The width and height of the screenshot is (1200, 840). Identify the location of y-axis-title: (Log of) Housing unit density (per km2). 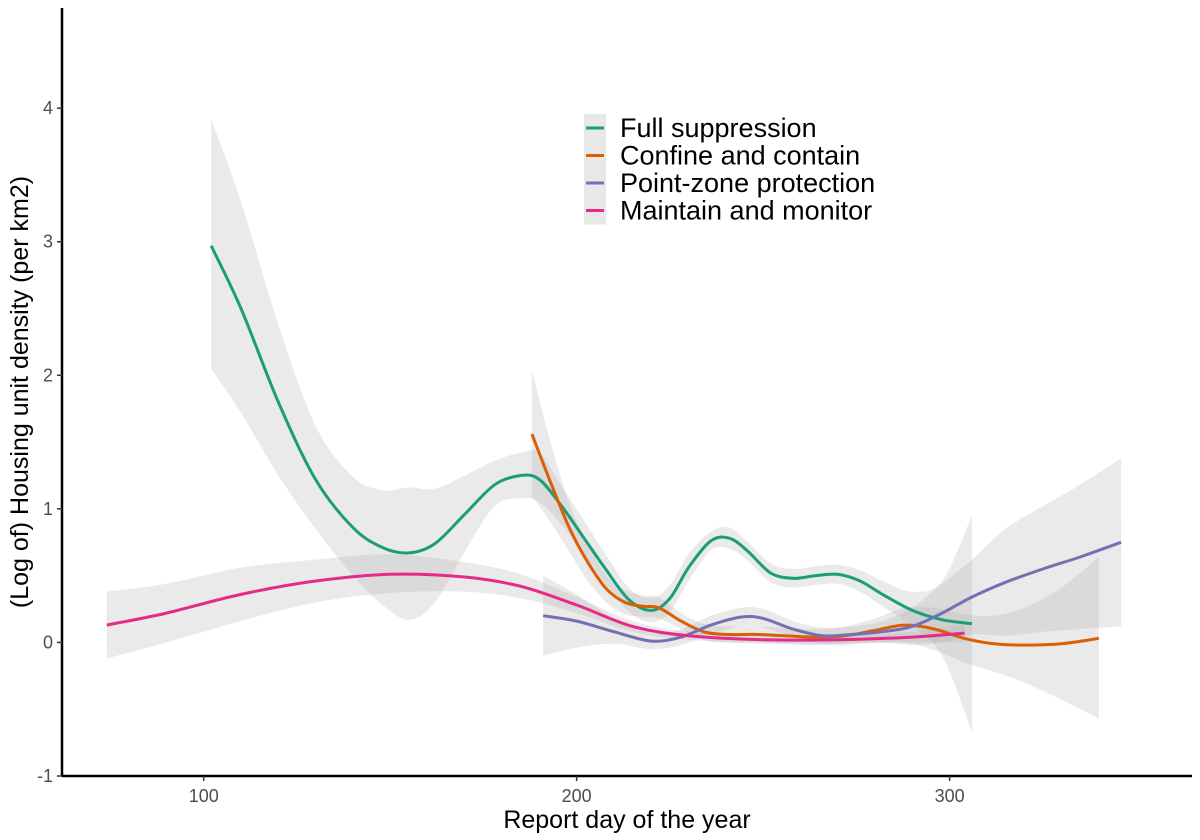
(20, 392).